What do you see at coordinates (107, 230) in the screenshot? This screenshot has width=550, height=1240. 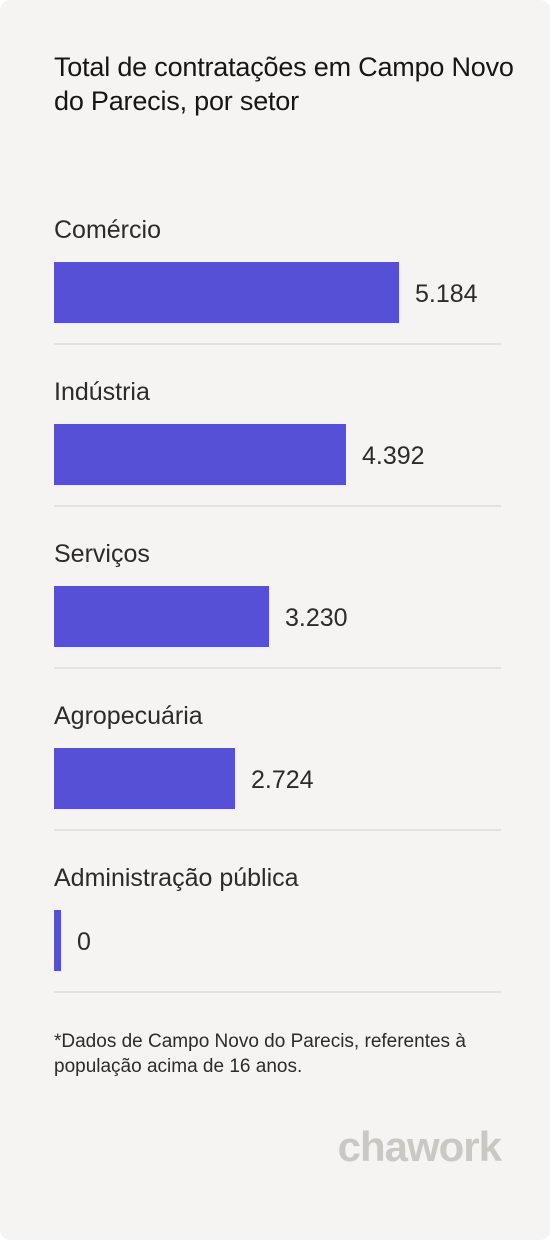 I see `category-label: Comércio` at bounding box center [107, 230].